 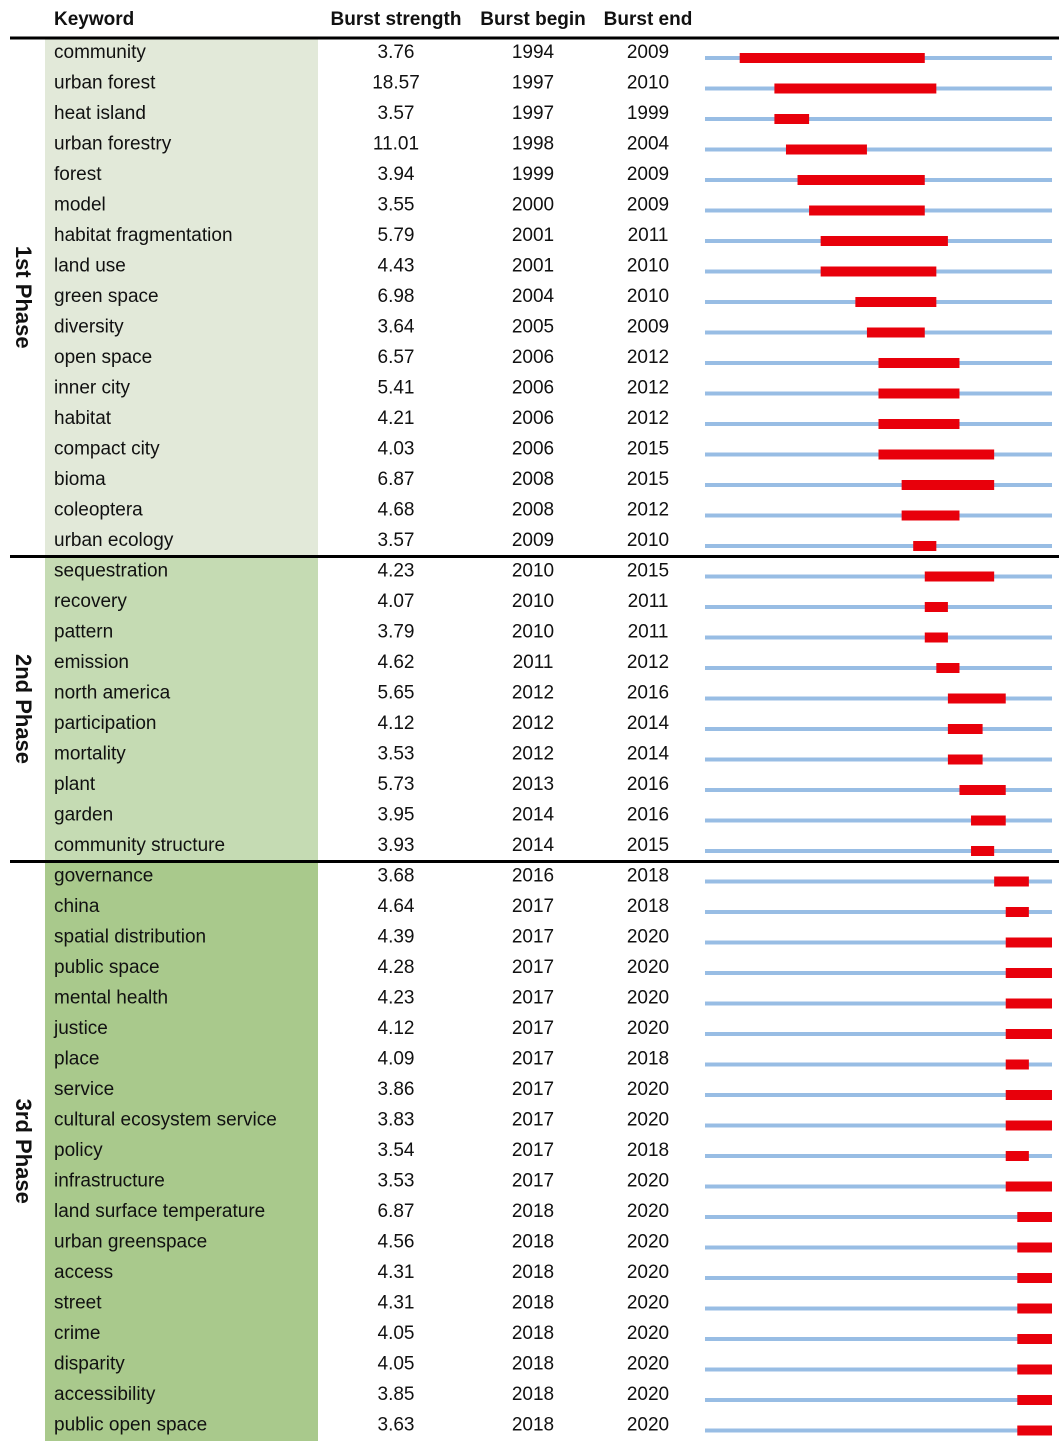 What do you see at coordinates (78, 1303) in the screenshot?
I see `cell: street` at bounding box center [78, 1303].